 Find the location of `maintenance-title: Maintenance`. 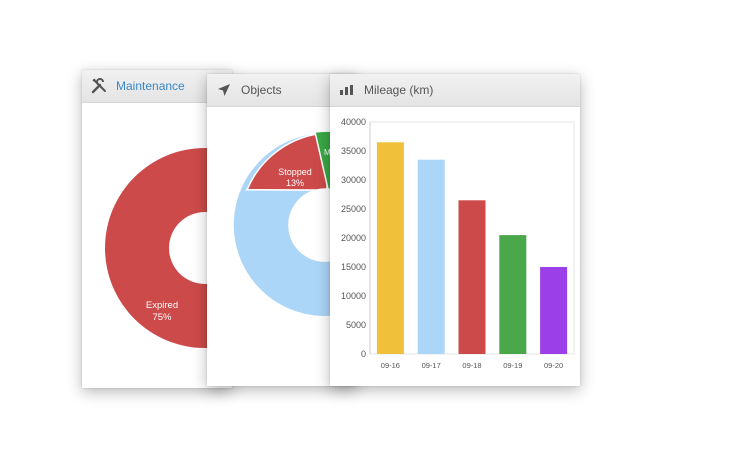

maintenance-title: Maintenance is located at coordinates (150, 86).